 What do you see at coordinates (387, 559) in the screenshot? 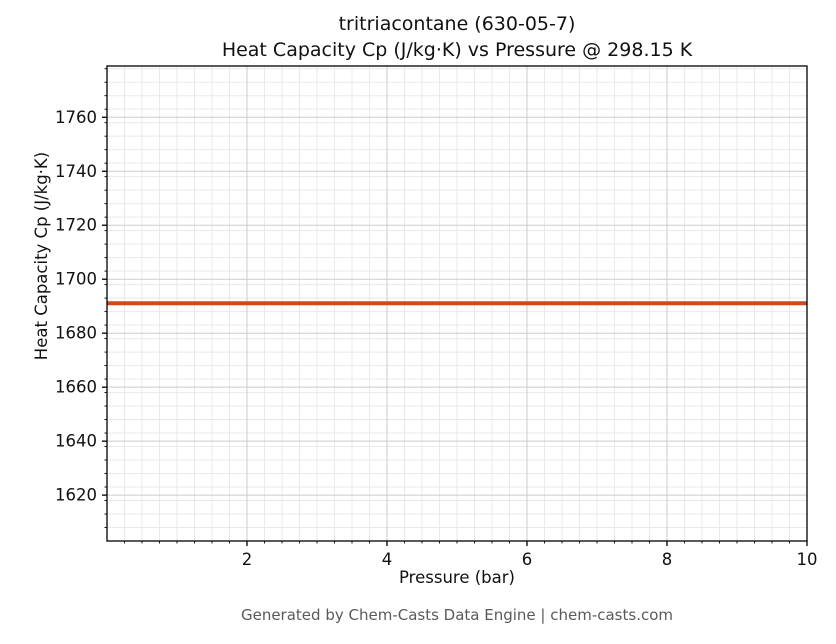
I see `x-tick-label: 4` at bounding box center [387, 559].